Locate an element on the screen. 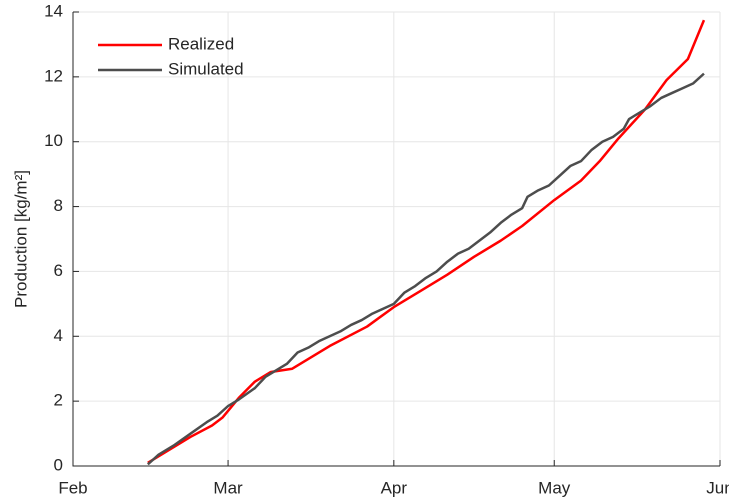 This screenshot has height=501, width=729. y-tick-label: 6 is located at coordinates (58, 270).